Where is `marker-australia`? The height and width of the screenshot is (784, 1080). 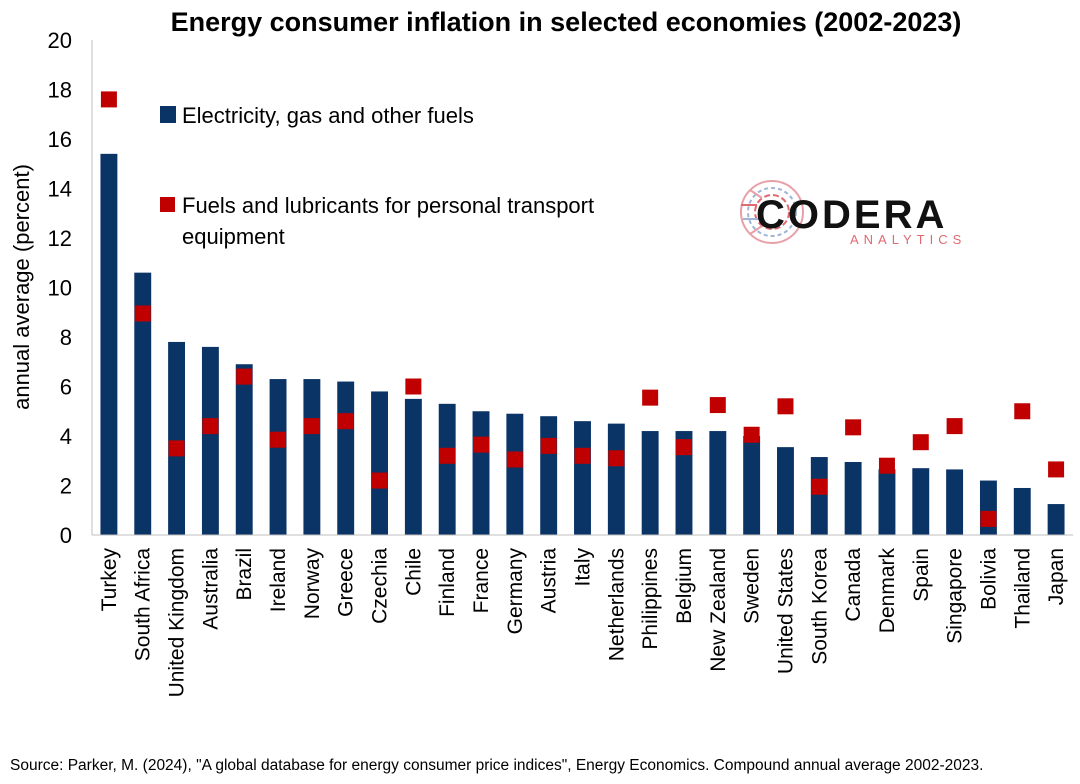
marker-australia is located at coordinates (210, 426).